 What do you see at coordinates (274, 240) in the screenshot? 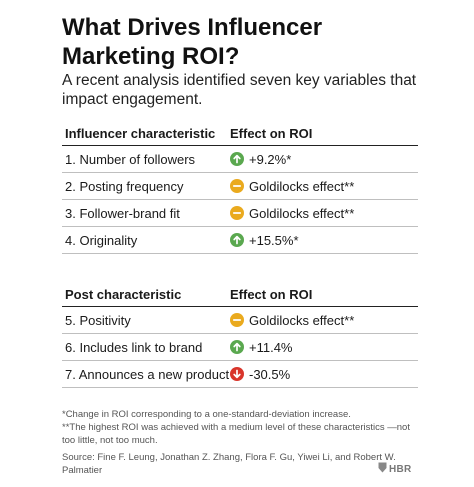
I see `row-effect: +15.5%*` at bounding box center [274, 240].